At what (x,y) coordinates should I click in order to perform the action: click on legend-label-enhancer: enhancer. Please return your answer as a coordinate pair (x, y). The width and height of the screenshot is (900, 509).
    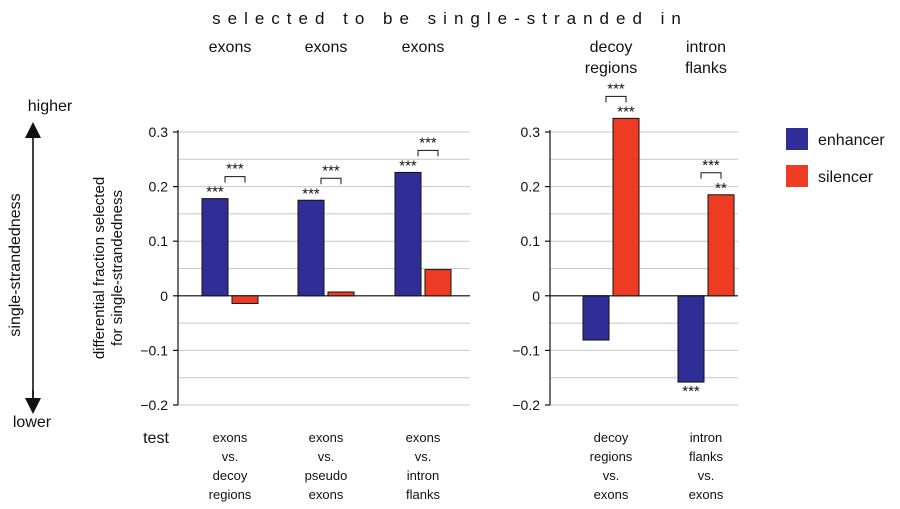
    Looking at the image, I should click on (851, 140).